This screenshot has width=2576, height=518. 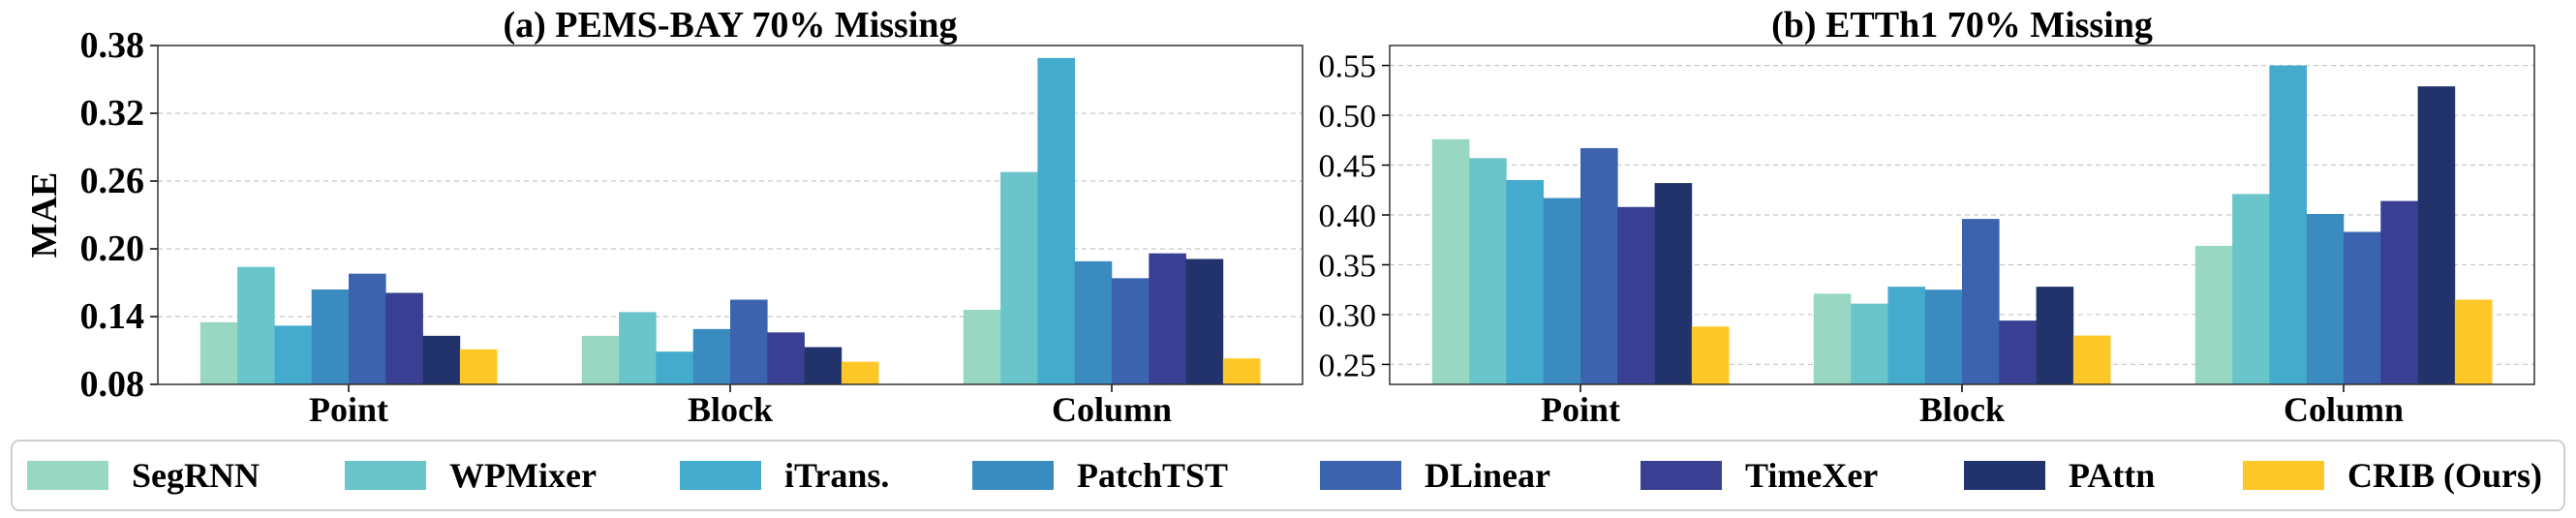 What do you see at coordinates (1348, 67) in the screenshot?
I see `y-tick-label: 0.55` at bounding box center [1348, 67].